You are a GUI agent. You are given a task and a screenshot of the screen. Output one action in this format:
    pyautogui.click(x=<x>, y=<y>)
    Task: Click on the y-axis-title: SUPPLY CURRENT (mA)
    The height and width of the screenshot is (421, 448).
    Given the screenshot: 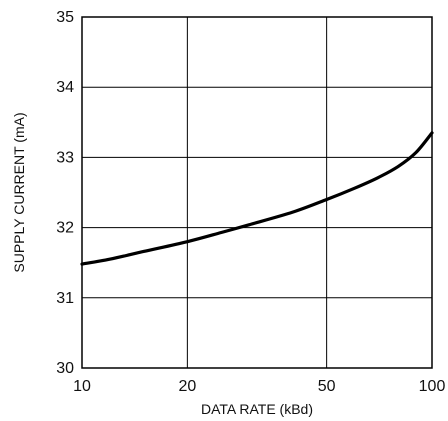 What is the action you would take?
    pyautogui.click(x=19, y=192)
    